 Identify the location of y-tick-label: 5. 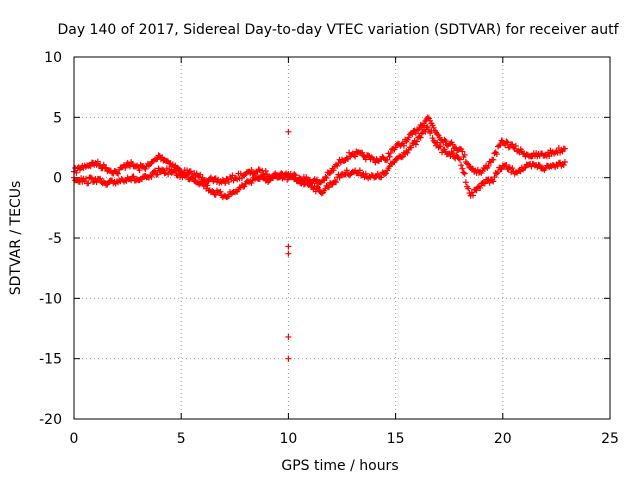
(57, 118).